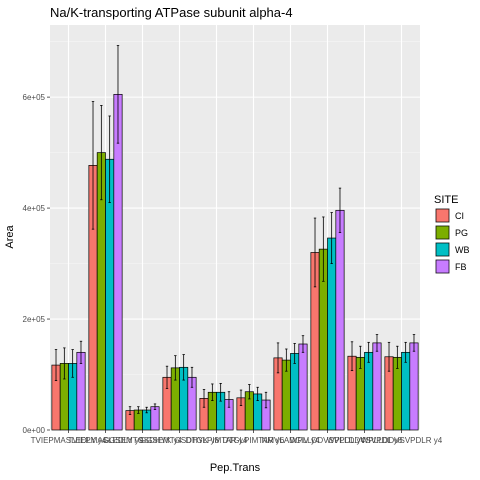 The height and width of the screenshot is (480, 480). Describe the element at coordinates (365, 440) in the screenshot. I see `x-tick-label: WPLLDDVSVPDL y8` at that location.